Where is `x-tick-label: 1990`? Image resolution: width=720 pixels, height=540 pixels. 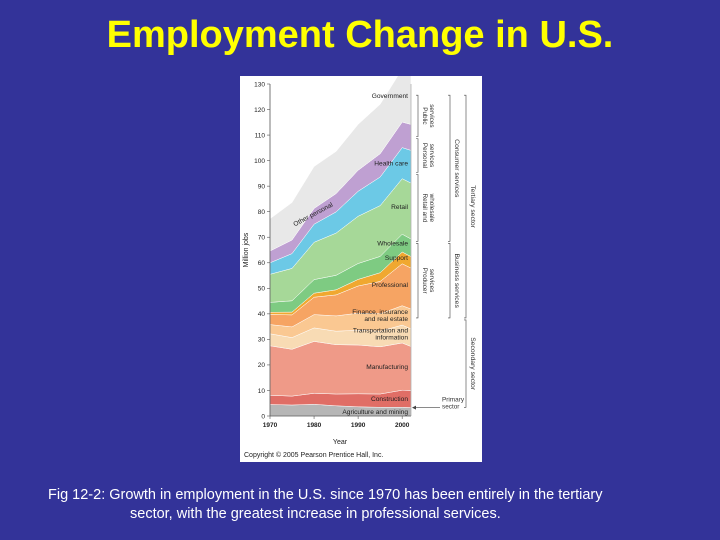 x-tick-label: 1990 is located at coordinates (358, 425).